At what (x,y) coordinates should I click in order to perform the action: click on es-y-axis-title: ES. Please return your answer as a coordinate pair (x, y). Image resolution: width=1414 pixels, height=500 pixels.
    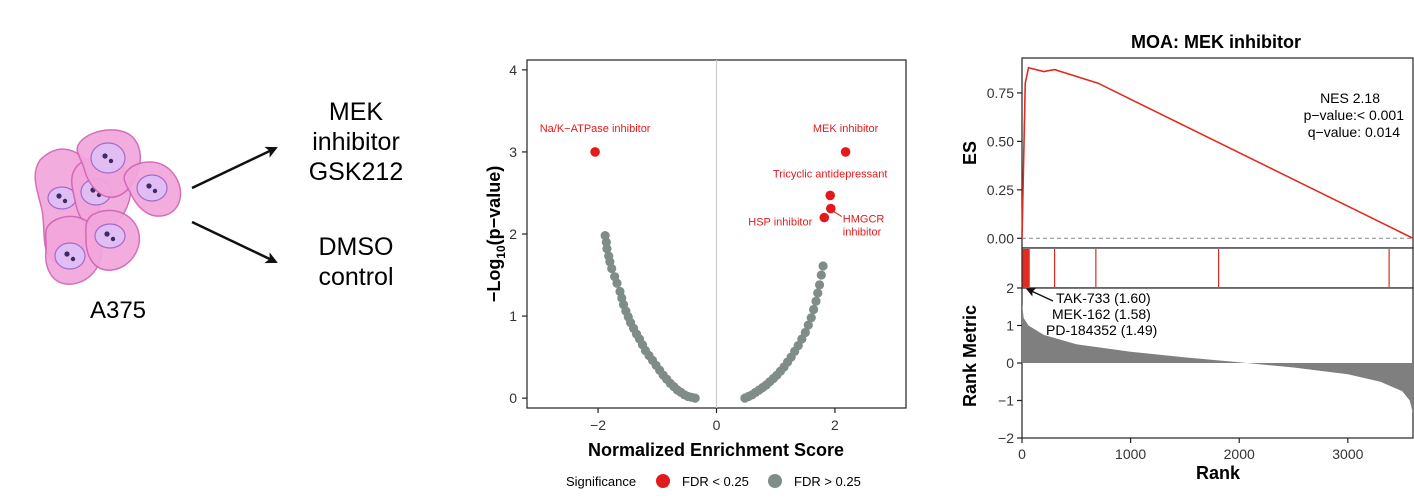
    Looking at the image, I should click on (970, 153).